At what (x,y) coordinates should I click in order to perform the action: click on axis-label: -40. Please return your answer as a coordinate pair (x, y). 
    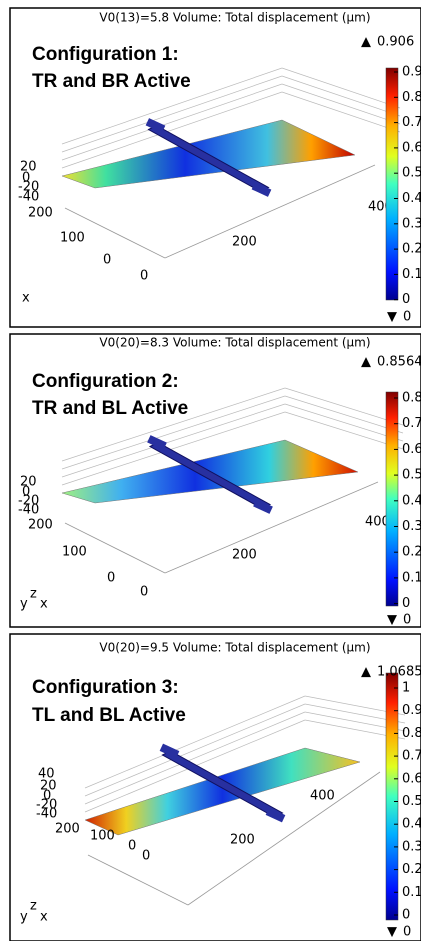
    Looking at the image, I should click on (46, 814).